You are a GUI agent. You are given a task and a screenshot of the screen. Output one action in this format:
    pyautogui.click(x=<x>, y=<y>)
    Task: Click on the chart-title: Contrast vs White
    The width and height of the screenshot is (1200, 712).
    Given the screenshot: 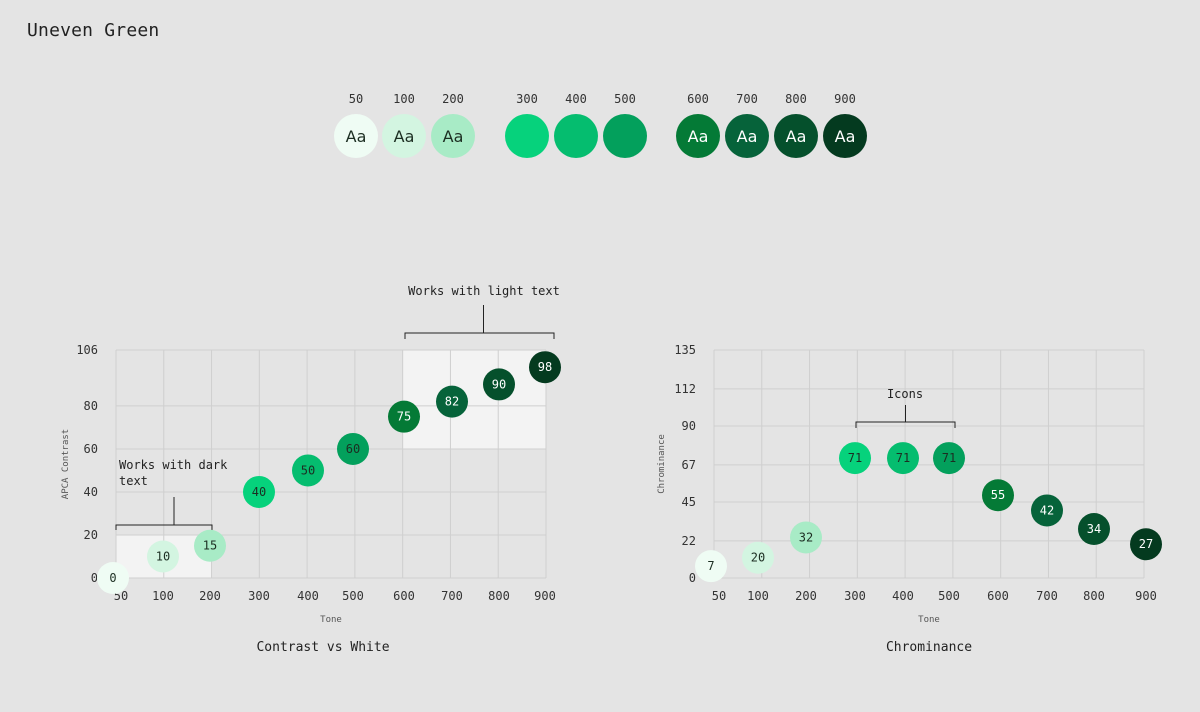 What is the action you would take?
    pyautogui.click(x=322, y=647)
    